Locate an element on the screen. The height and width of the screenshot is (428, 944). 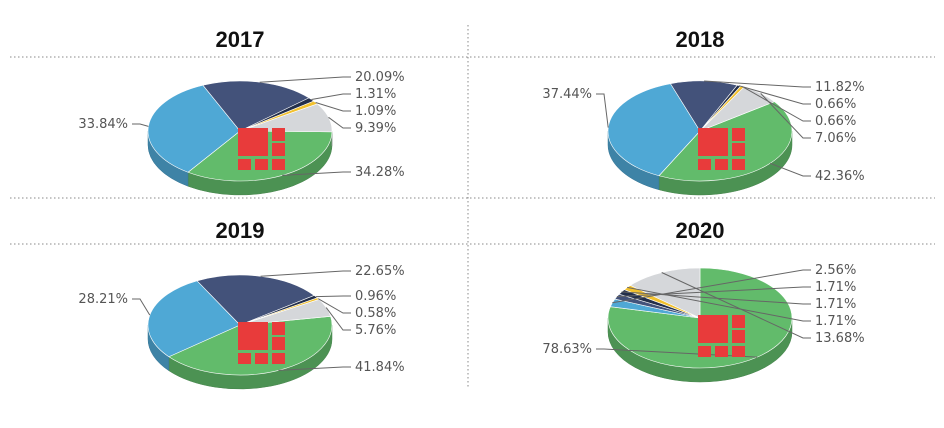
slice-label: 9.39% is located at coordinates (375, 128).